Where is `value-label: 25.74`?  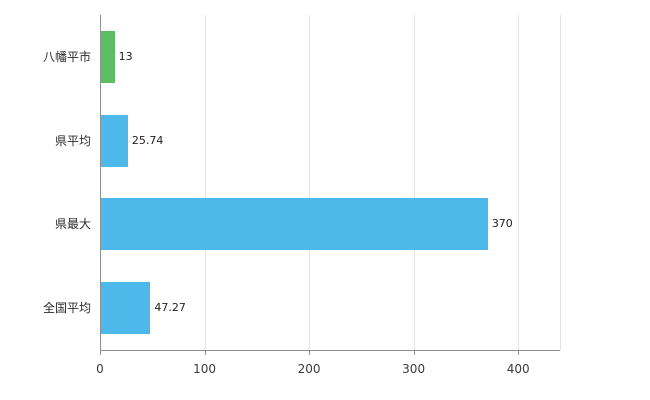
value-label: 25.74 is located at coordinates (147, 140).